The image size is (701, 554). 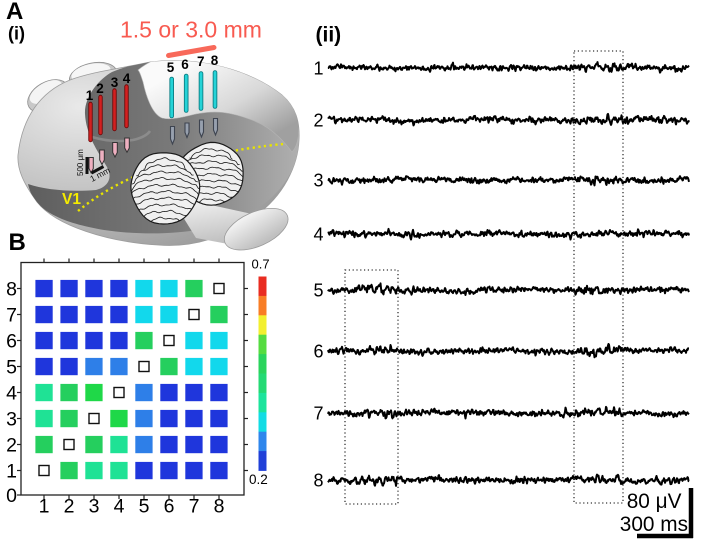 What do you see at coordinates (654, 524) in the screenshot?
I see `svg-text: 300 ms` at bounding box center [654, 524].